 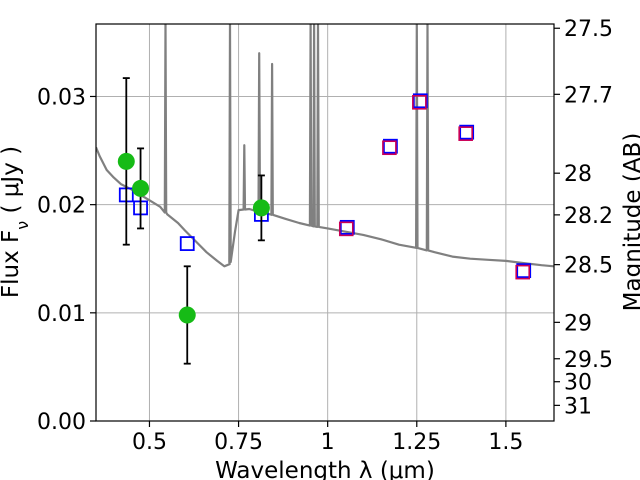 I want to click on y2-axis-title: Magnitude (AB), so click(x=630, y=222).